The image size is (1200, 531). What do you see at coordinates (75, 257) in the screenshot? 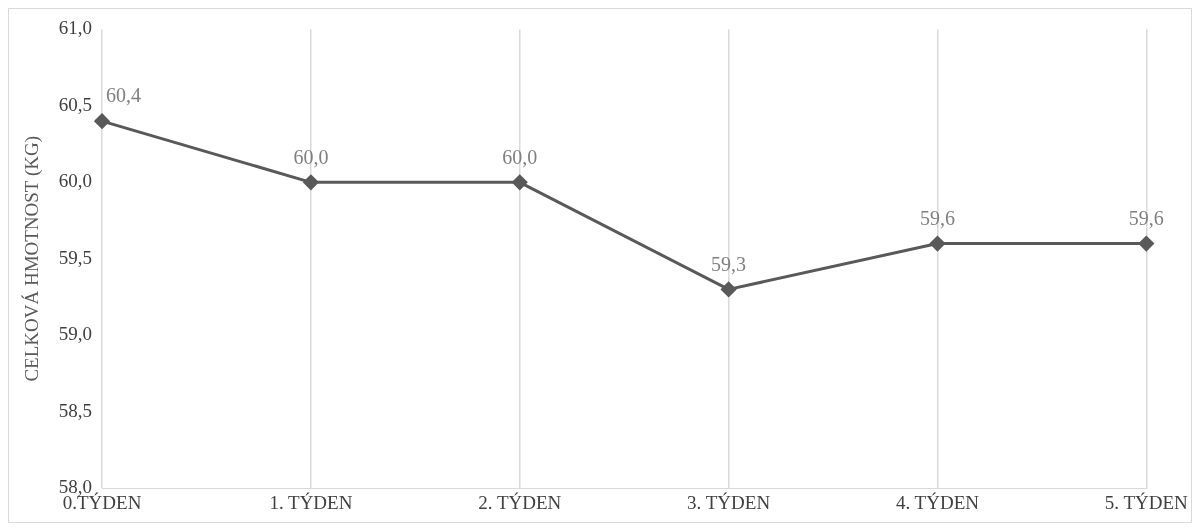
I see `y-tick-label: 59,5` at bounding box center [75, 257].